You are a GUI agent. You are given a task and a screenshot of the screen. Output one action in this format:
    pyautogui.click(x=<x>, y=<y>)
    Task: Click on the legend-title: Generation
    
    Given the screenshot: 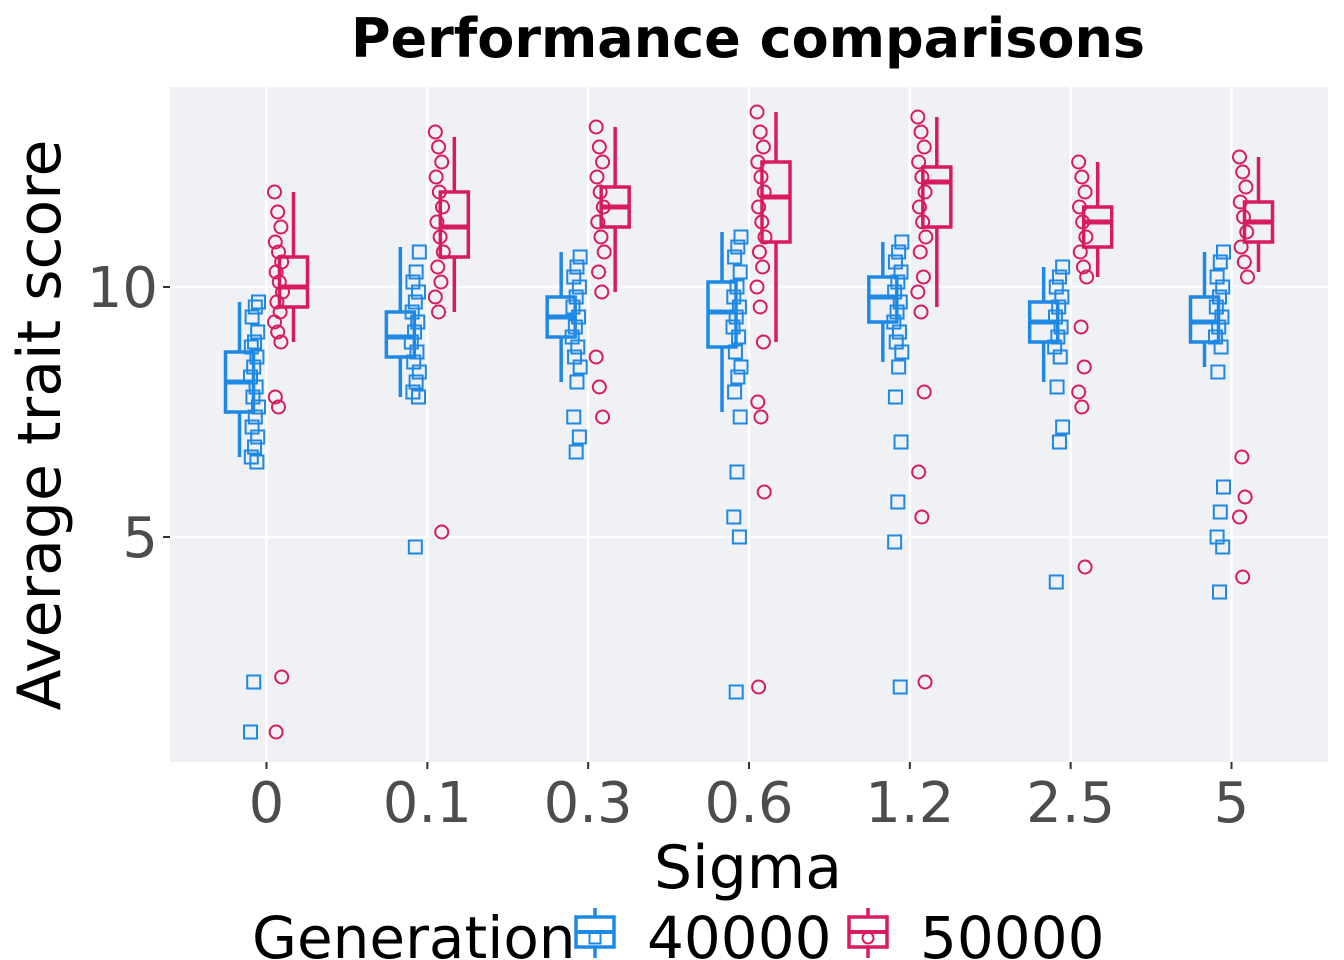 What is the action you would take?
    pyautogui.click(x=414, y=932)
    